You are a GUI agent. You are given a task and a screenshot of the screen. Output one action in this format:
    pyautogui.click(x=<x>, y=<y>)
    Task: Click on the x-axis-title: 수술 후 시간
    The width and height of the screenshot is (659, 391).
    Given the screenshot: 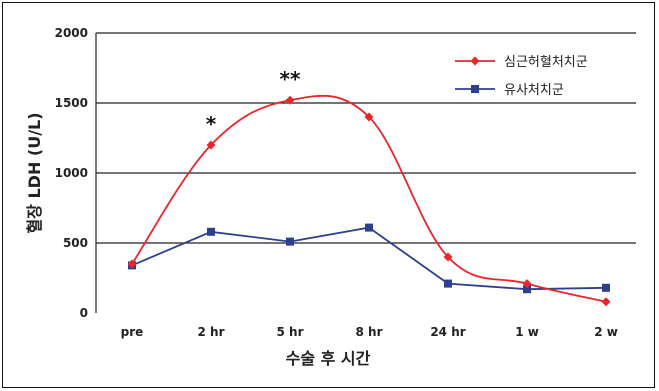 What is the action you would take?
    pyautogui.click(x=328, y=358)
    